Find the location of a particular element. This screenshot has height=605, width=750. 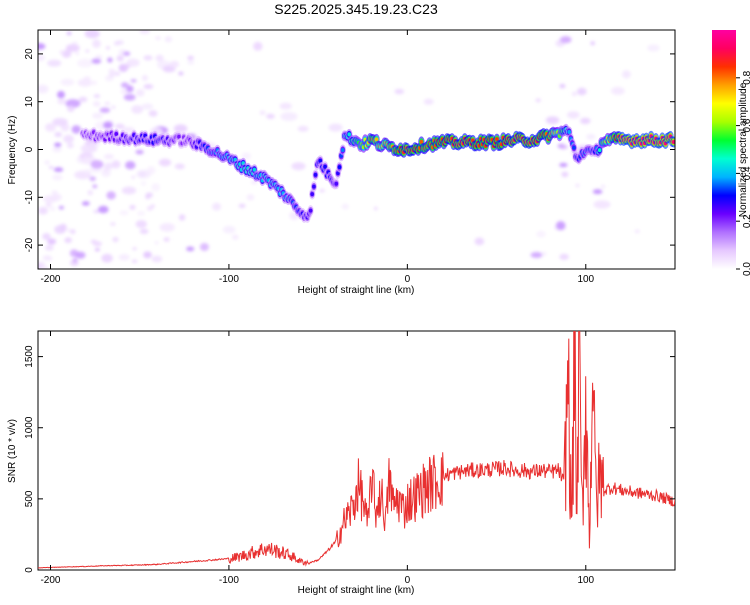

y-tick-label: 500 is located at coordinates (29, 498).